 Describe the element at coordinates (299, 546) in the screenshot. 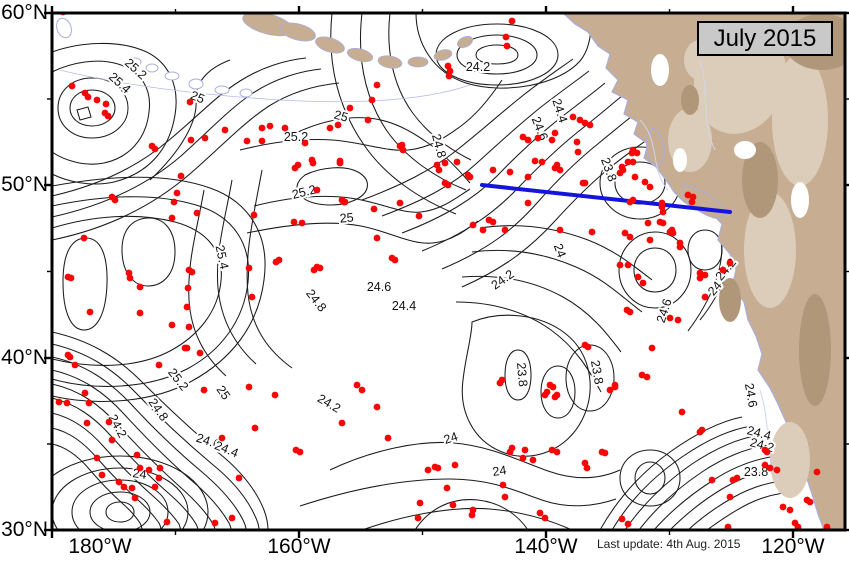

I see `x-axis-label-160w: 160°W` at that location.